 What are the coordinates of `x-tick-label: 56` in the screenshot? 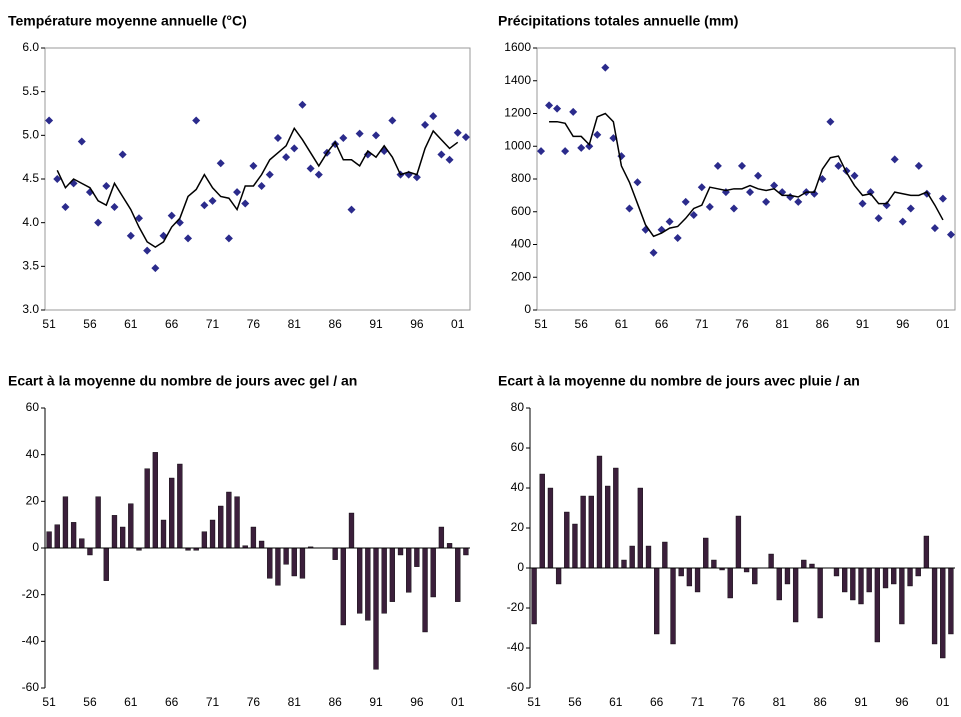 It's located at (90, 702).